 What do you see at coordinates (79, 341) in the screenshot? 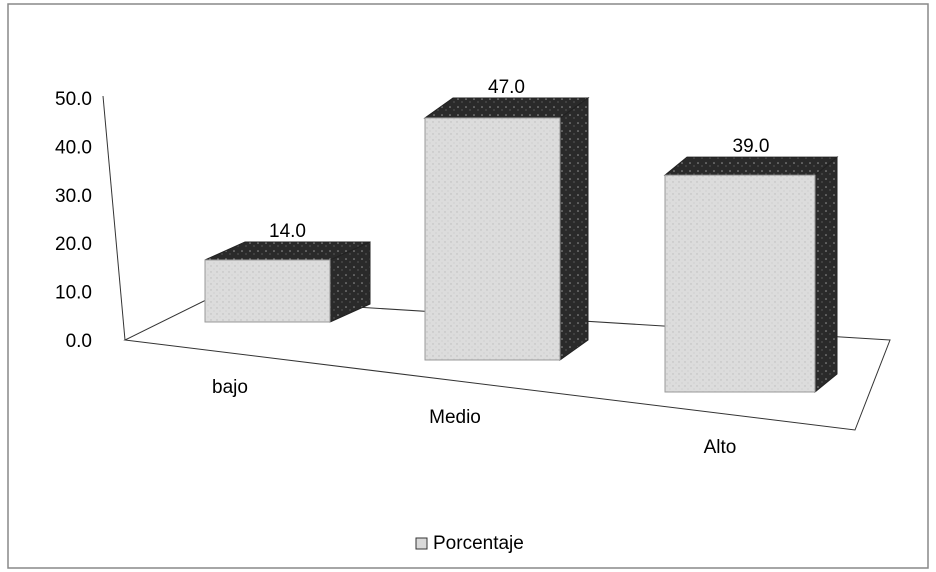
I see `y-tick-label: 0.0` at bounding box center [79, 341].